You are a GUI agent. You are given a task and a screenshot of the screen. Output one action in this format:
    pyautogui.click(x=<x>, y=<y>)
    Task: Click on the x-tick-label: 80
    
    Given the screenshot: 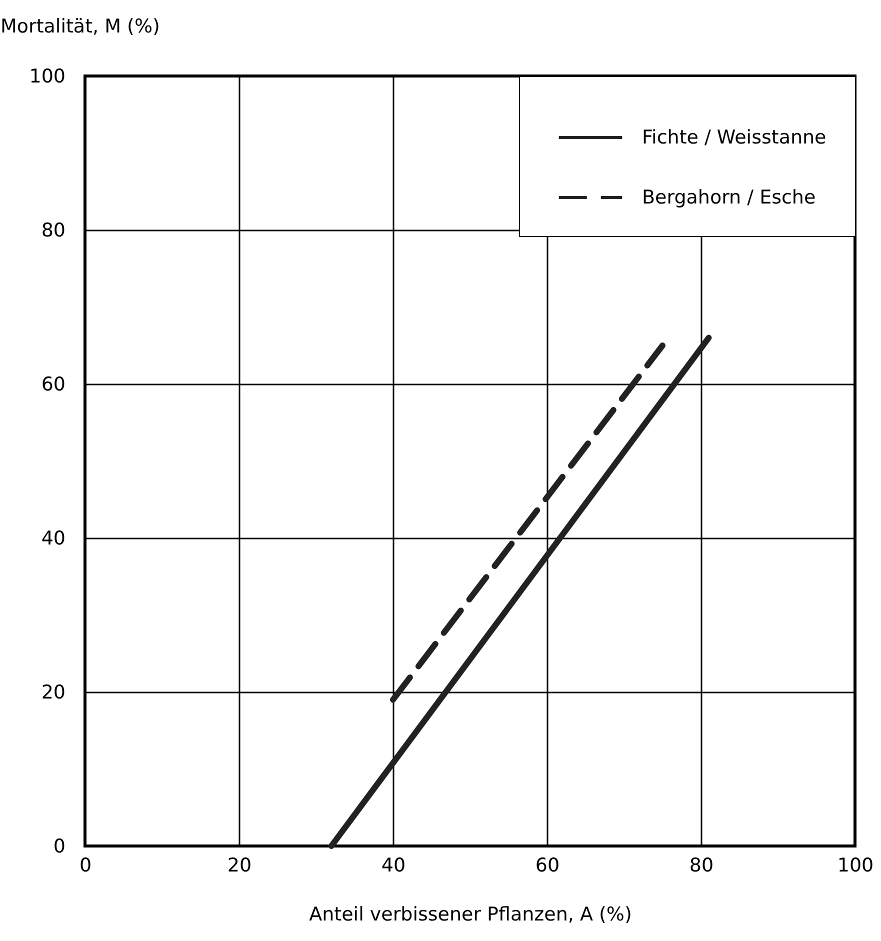 What is the action you would take?
    pyautogui.click(x=701, y=865)
    